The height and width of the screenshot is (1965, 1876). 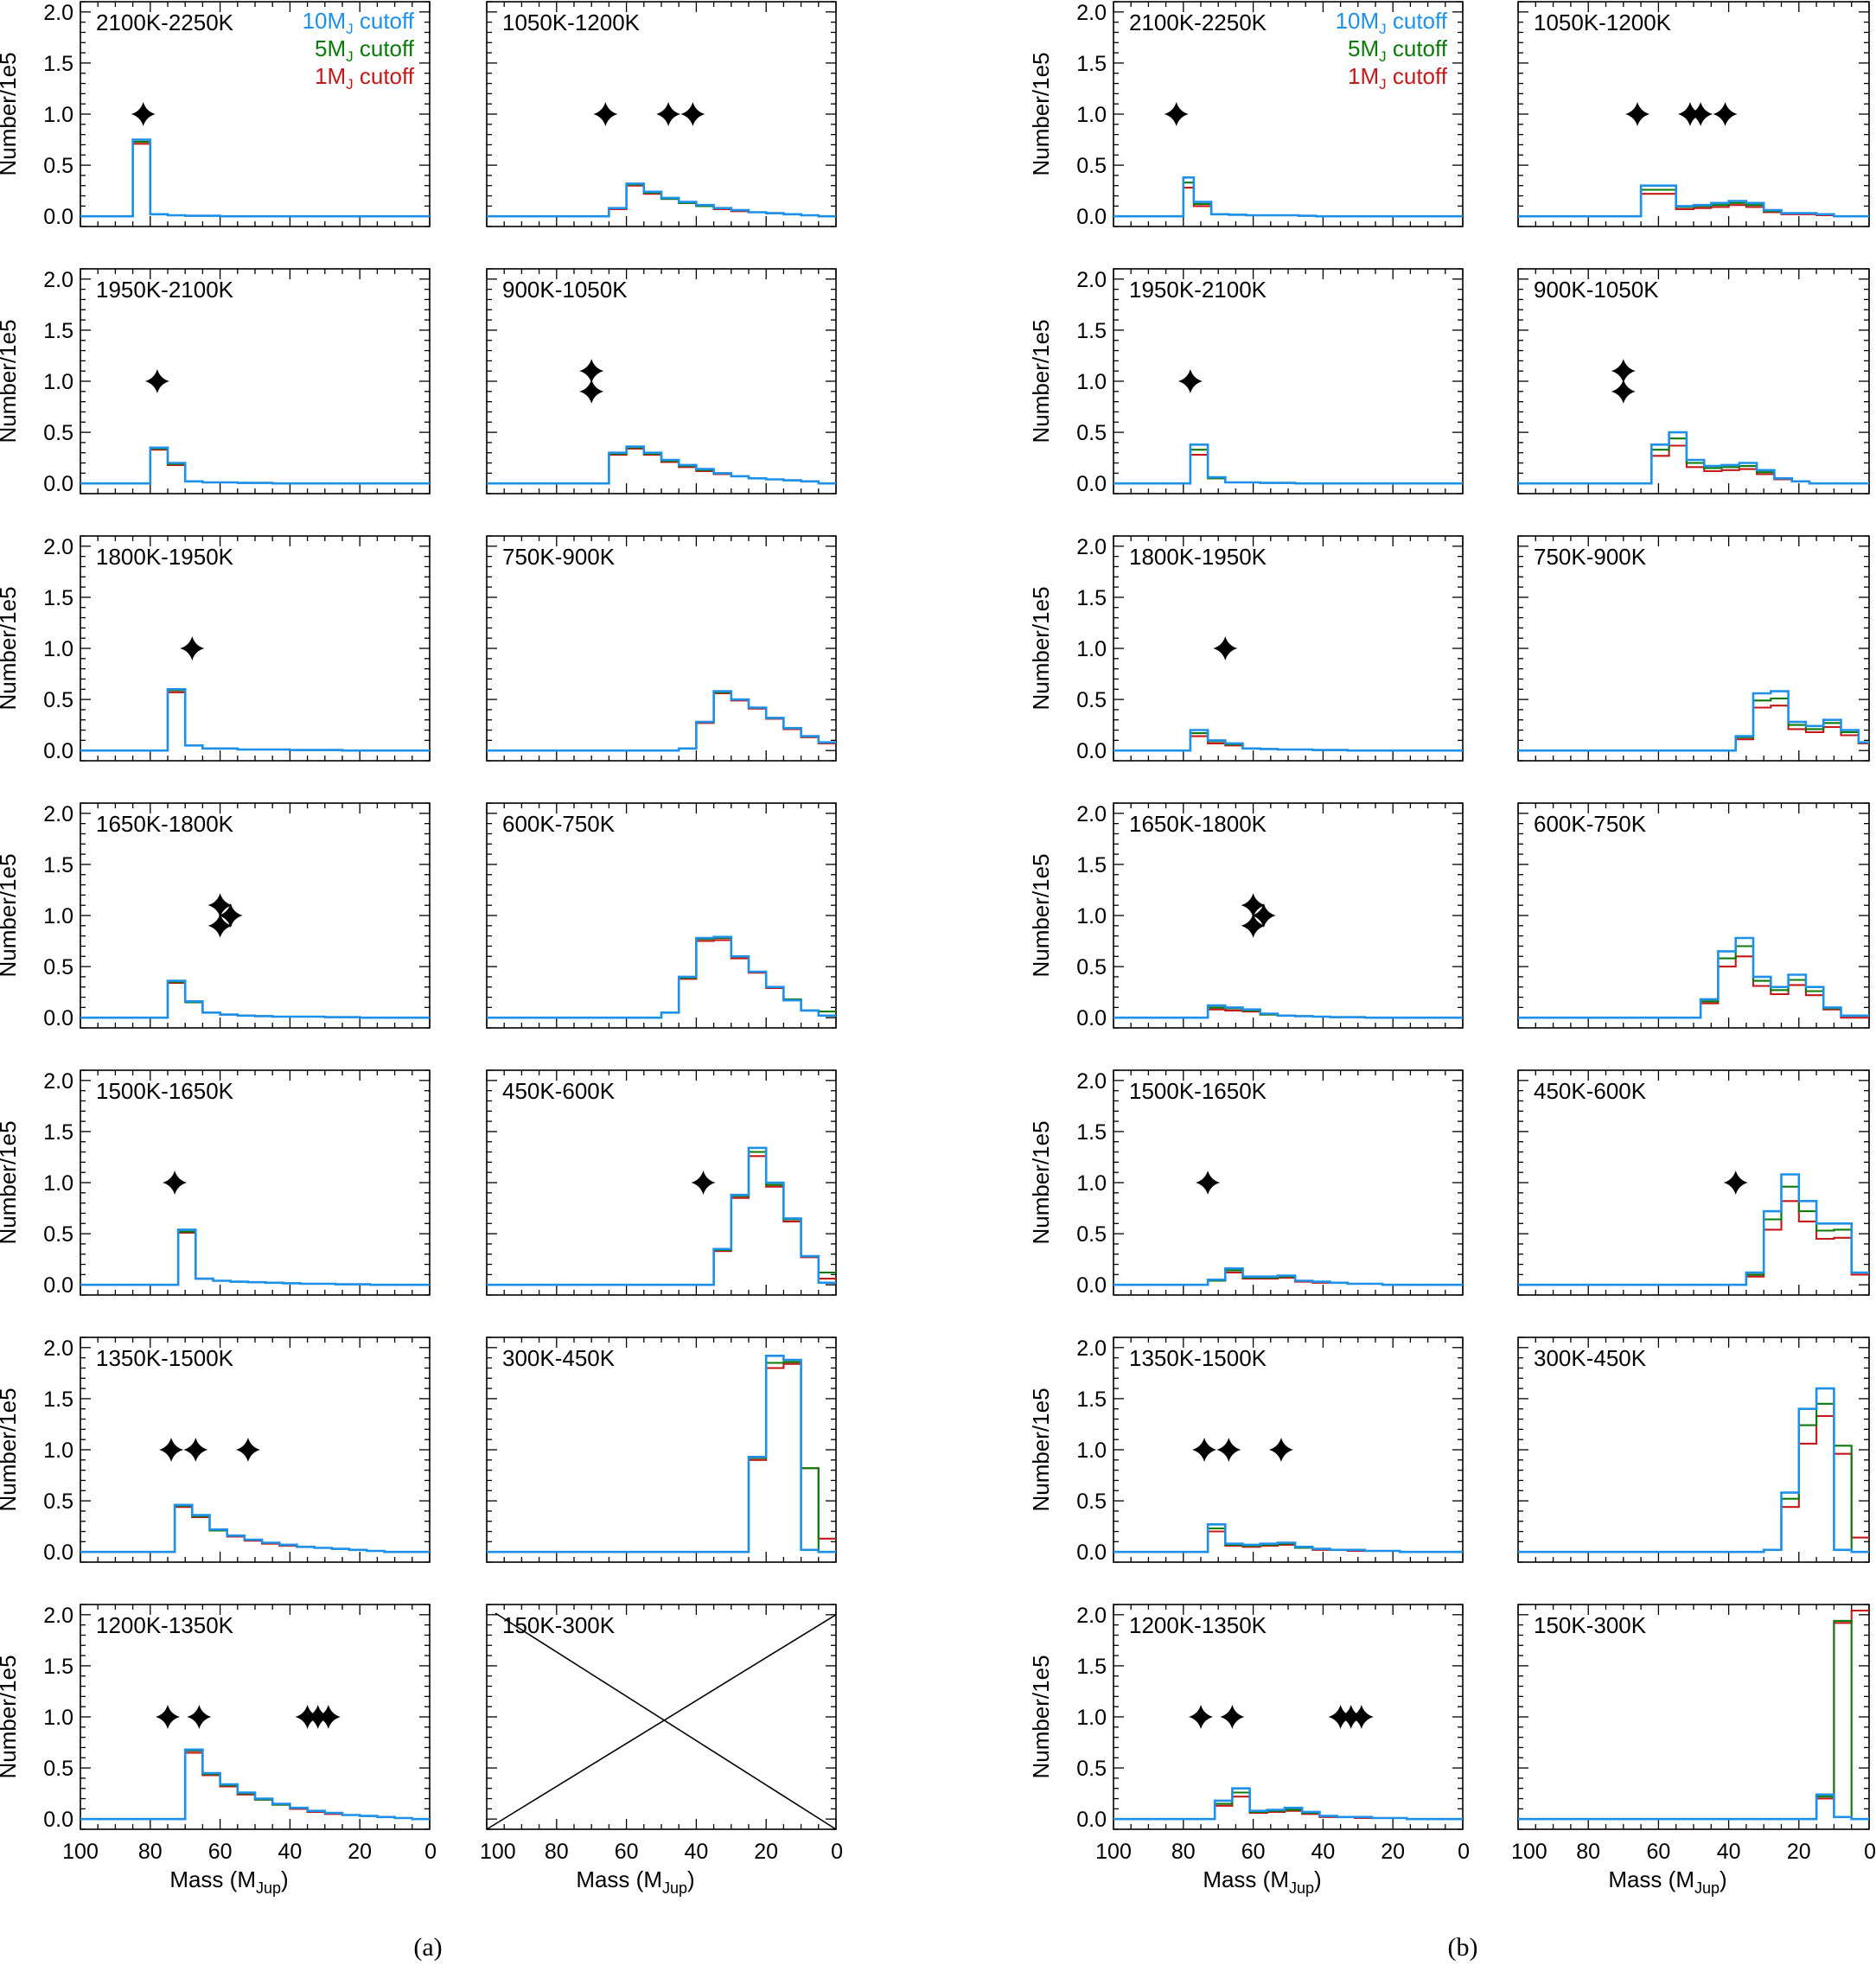 I want to click on panel-a-14: 100 80 60 40 20 0 Mass (MJup) 150K-300K, so click(x=661, y=1751).